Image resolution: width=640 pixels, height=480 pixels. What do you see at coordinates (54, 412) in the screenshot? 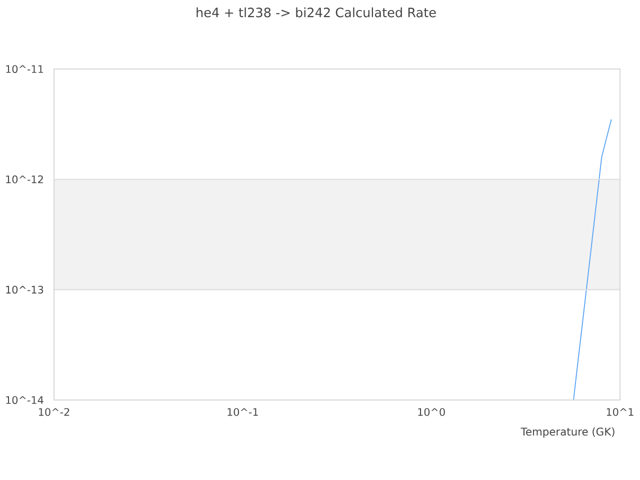
I see `x-tick-label: 10^-2` at bounding box center [54, 412].